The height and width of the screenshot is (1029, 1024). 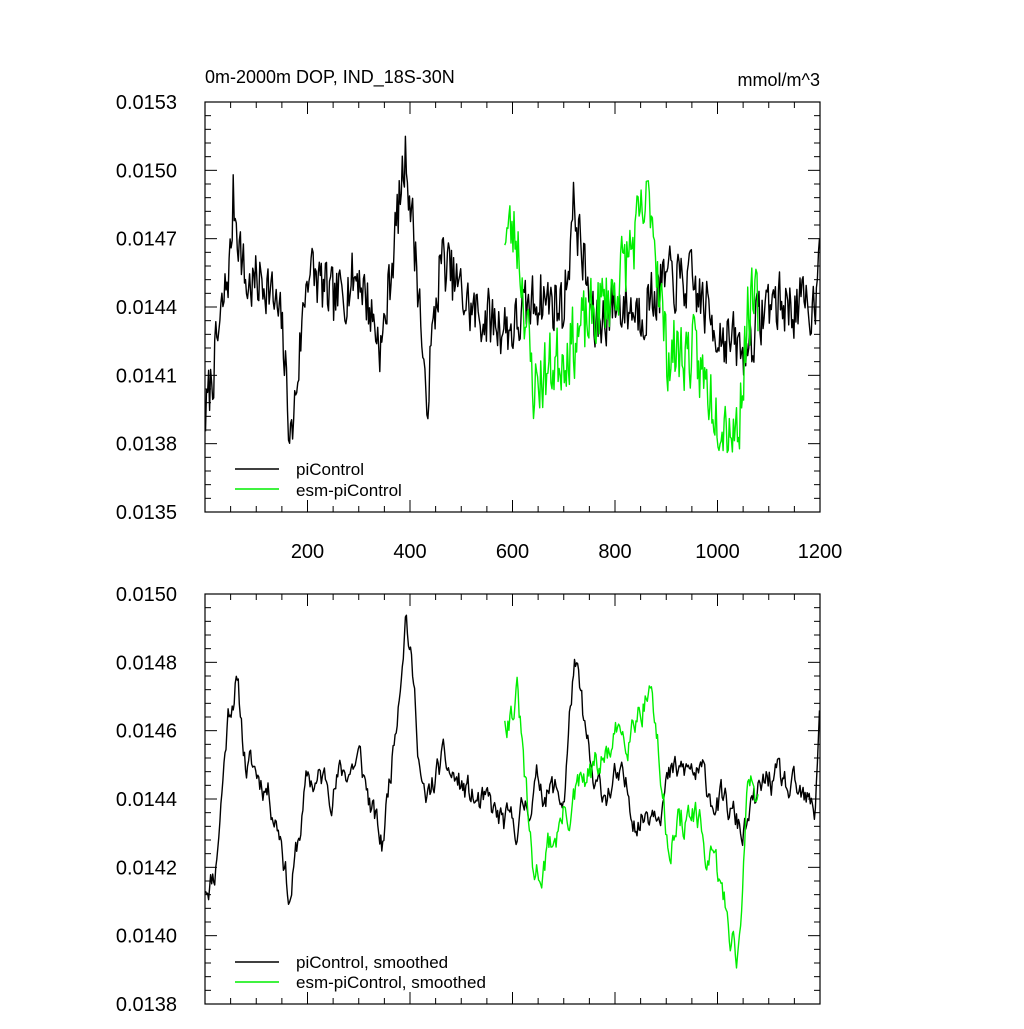 I want to click on series-line-esm-picontrol, so click(x=631, y=317).